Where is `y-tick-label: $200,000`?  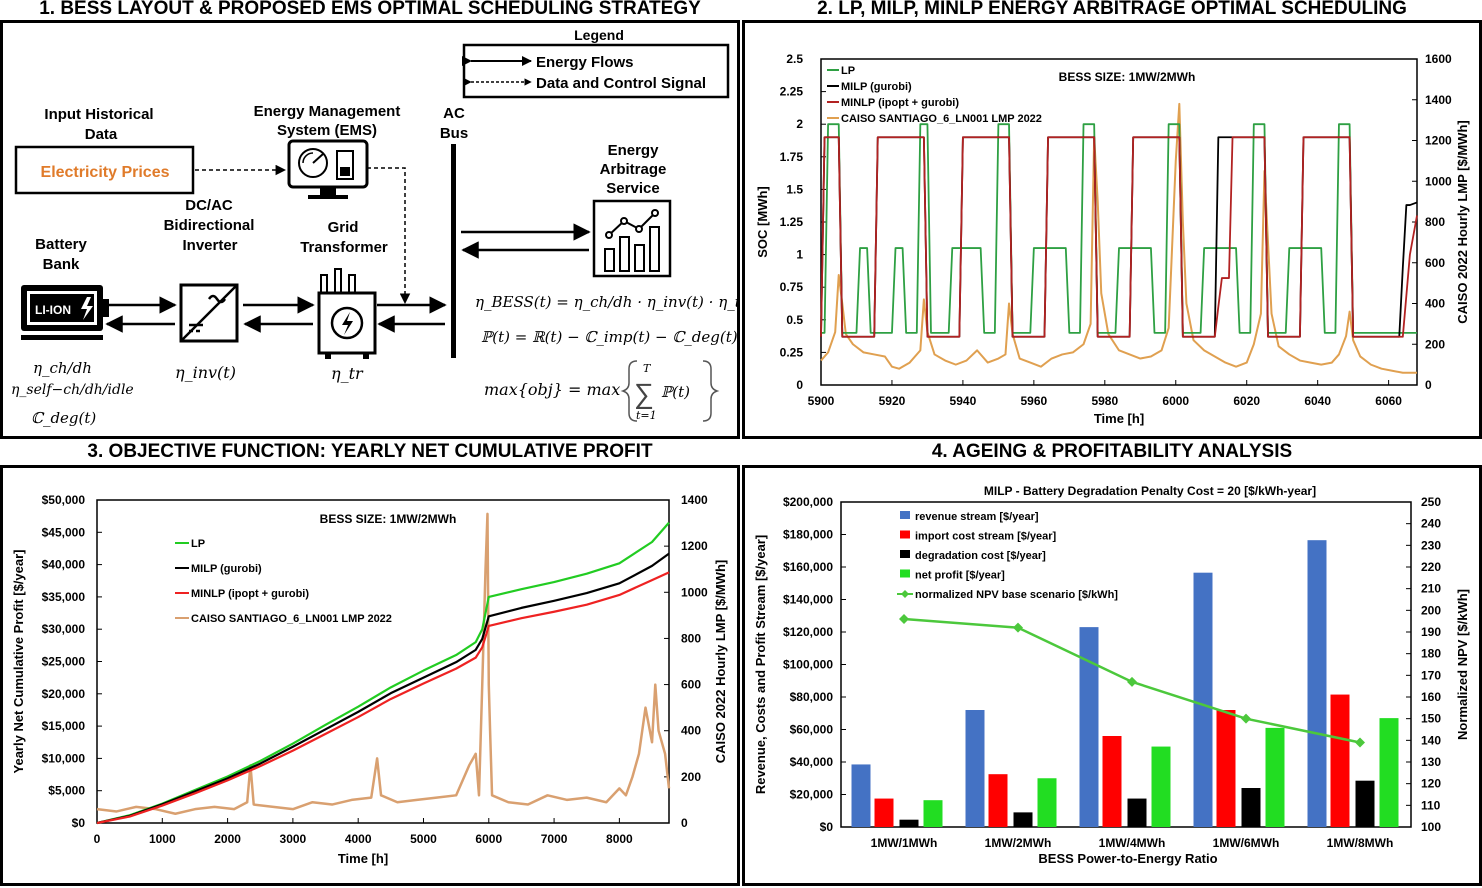 y-tick-label: $200,000 is located at coordinates (808, 502).